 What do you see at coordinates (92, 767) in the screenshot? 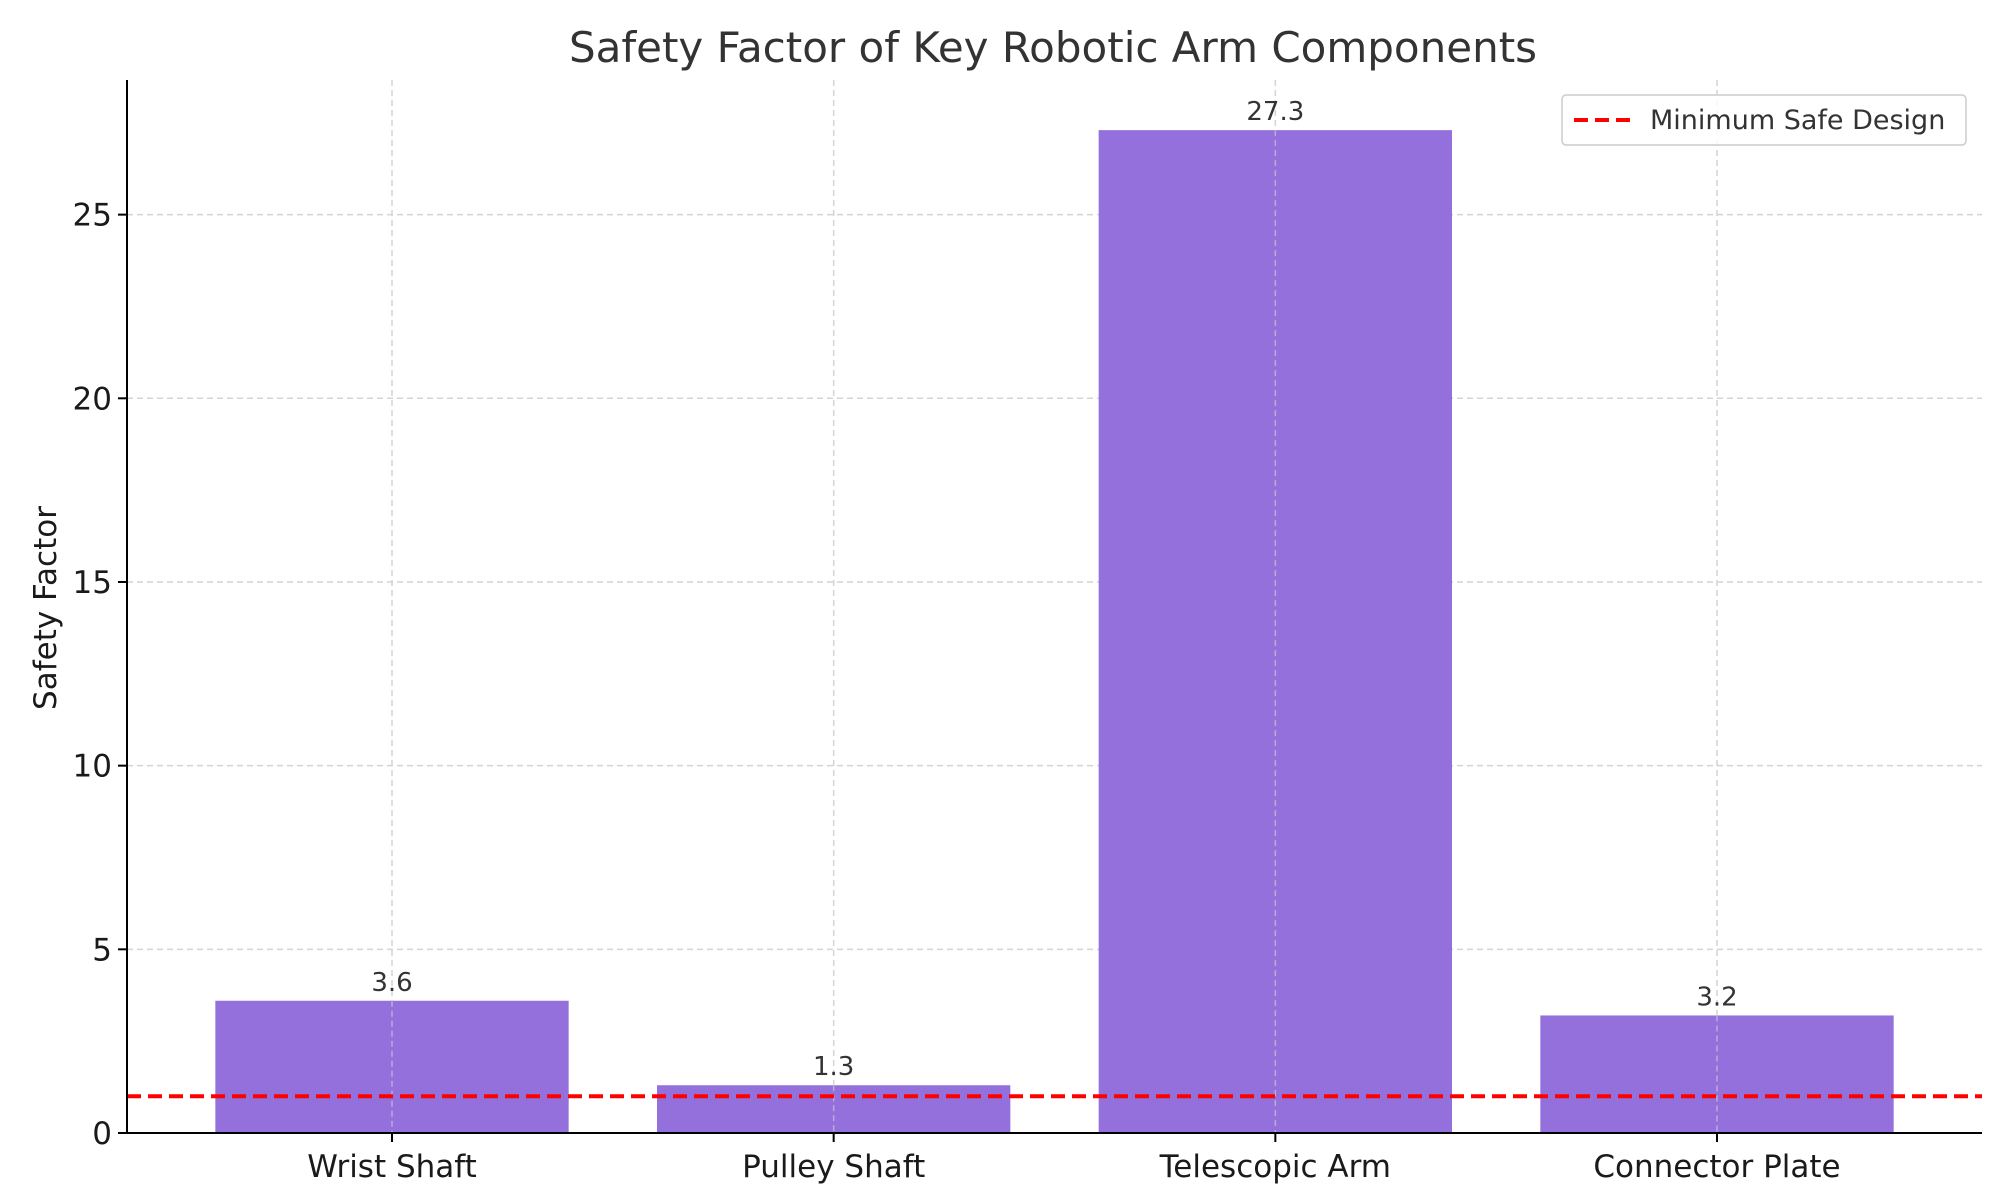
I see `y-tick-label: 10` at bounding box center [92, 767].